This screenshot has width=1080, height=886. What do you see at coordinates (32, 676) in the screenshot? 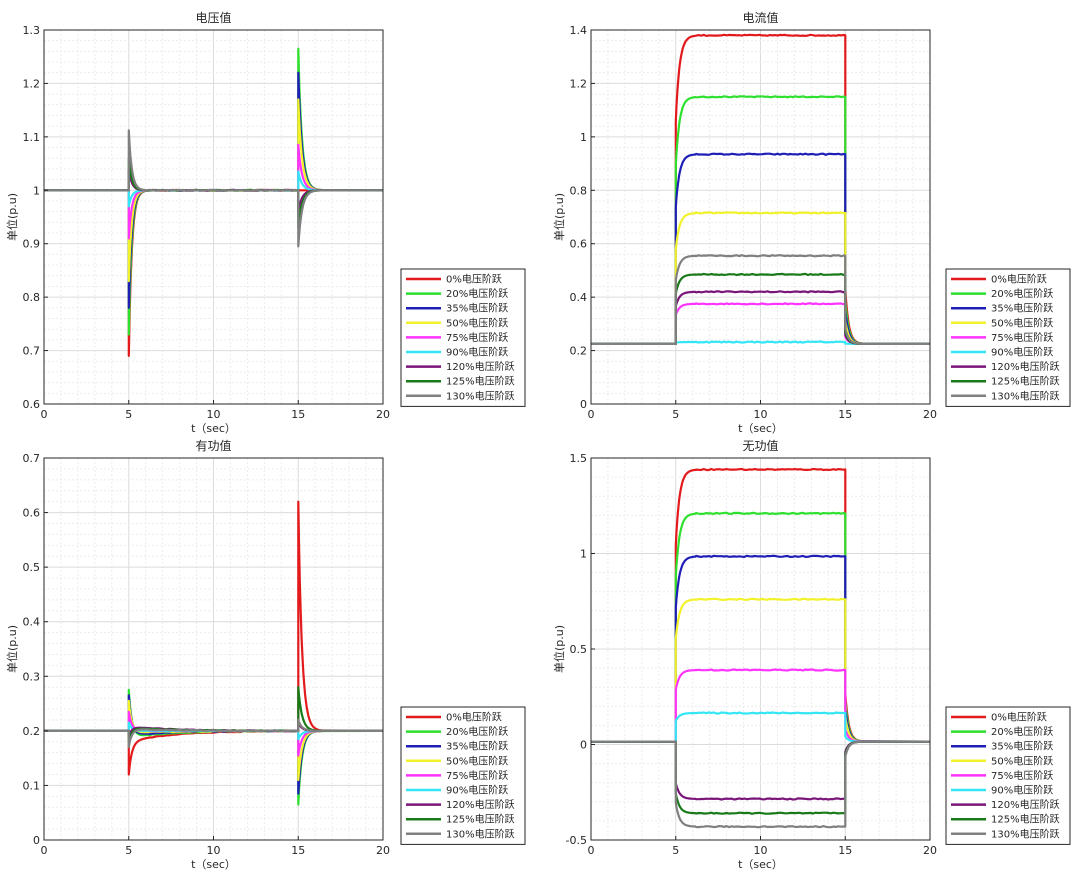
I see `y-tick-label: 0.3` at bounding box center [32, 676].